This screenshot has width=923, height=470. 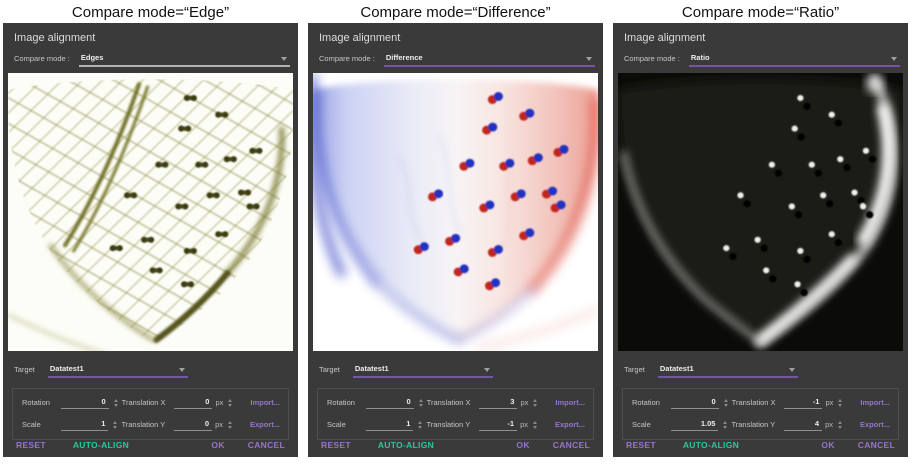 What do you see at coordinates (193, 425) in the screenshot?
I see `translation-y-input: 0` at bounding box center [193, 425].